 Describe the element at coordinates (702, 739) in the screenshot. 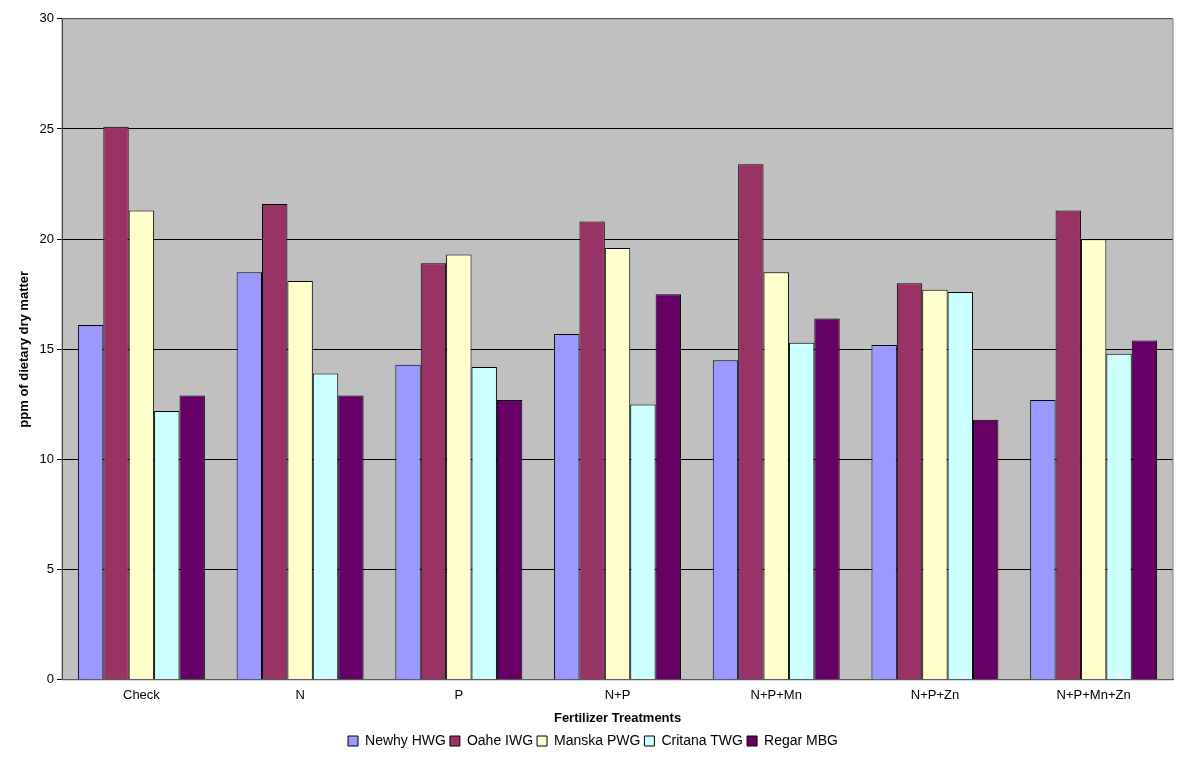

I see `legend-label: Critana TWG` at that location.